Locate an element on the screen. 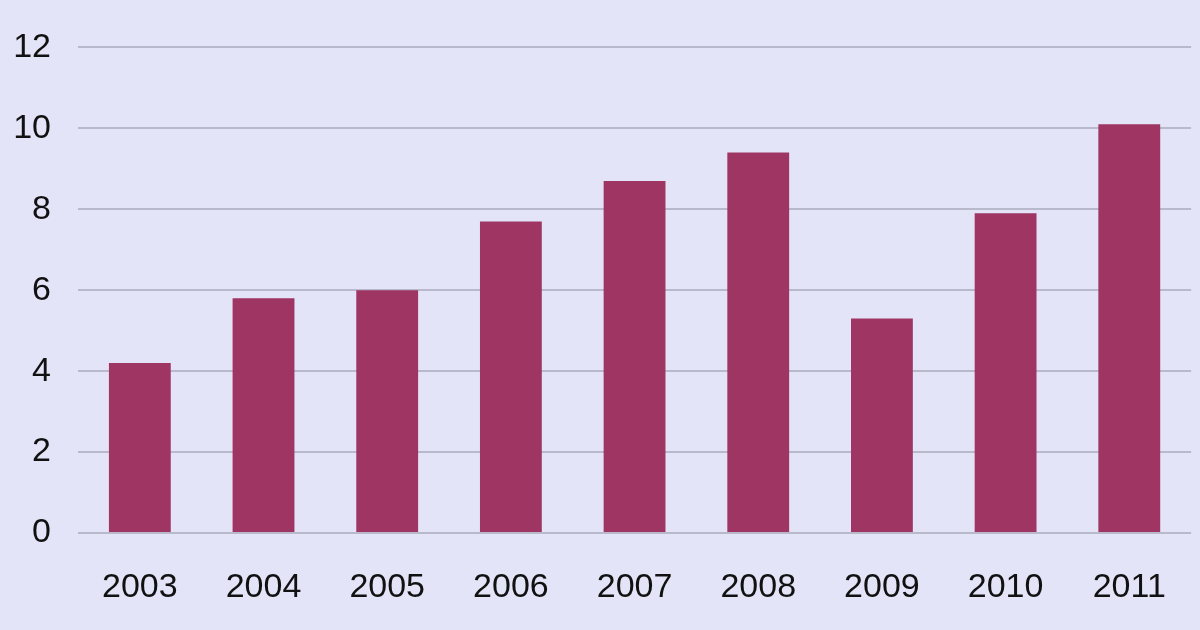 The height and width of the screenshot is (630, 1200). x-tick-label: 2010 is located at coordinates (1005, 584).